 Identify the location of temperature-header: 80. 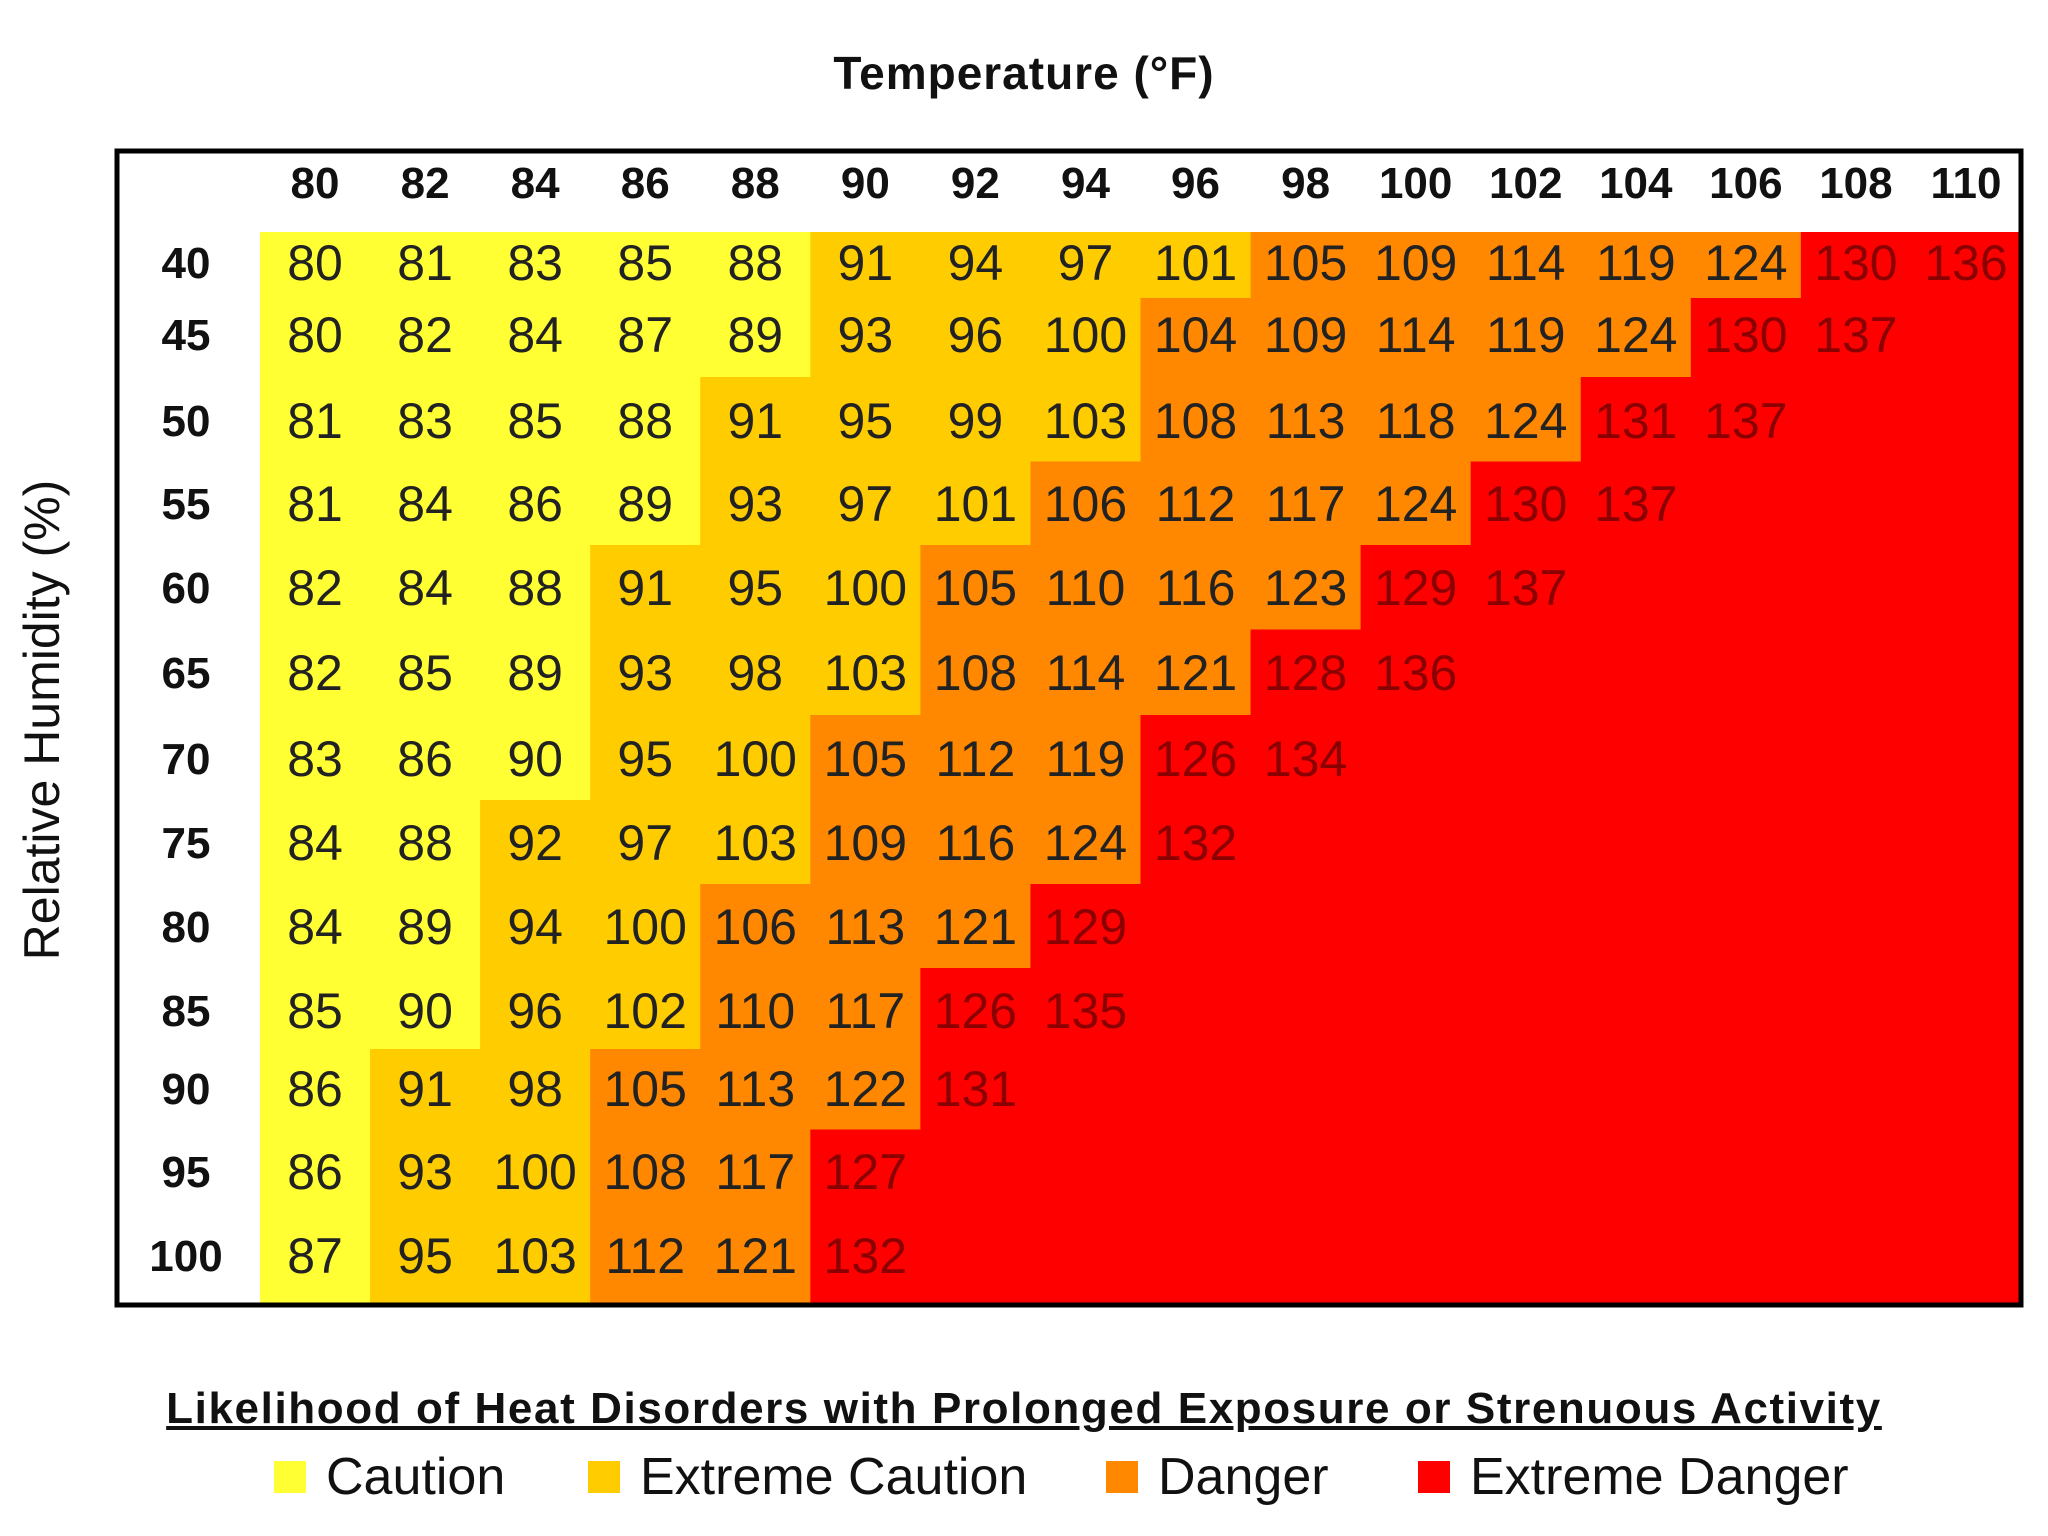
(315, 183).